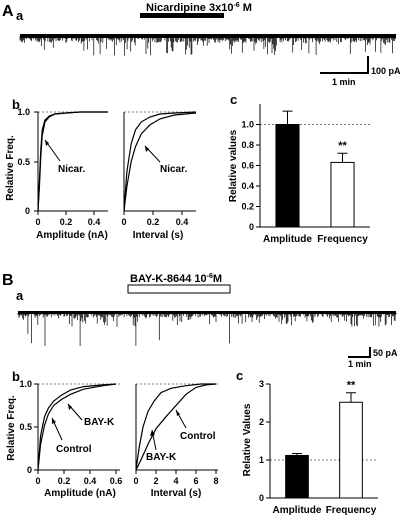 The height and width of the screenshot is (528, 400). Describe the element at coordinates (23, 112) in the screenshot. I see `A-b-ytick-1: 1.0` at that location.